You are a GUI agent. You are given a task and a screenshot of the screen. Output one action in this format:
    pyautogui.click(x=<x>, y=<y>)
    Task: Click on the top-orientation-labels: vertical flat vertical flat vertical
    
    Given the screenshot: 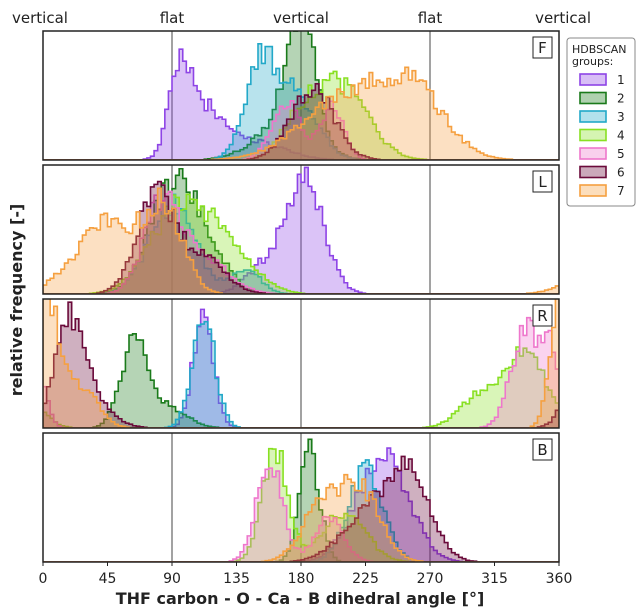 What is the action you would take?
    pyautogui.click(x=301, y=18)
    